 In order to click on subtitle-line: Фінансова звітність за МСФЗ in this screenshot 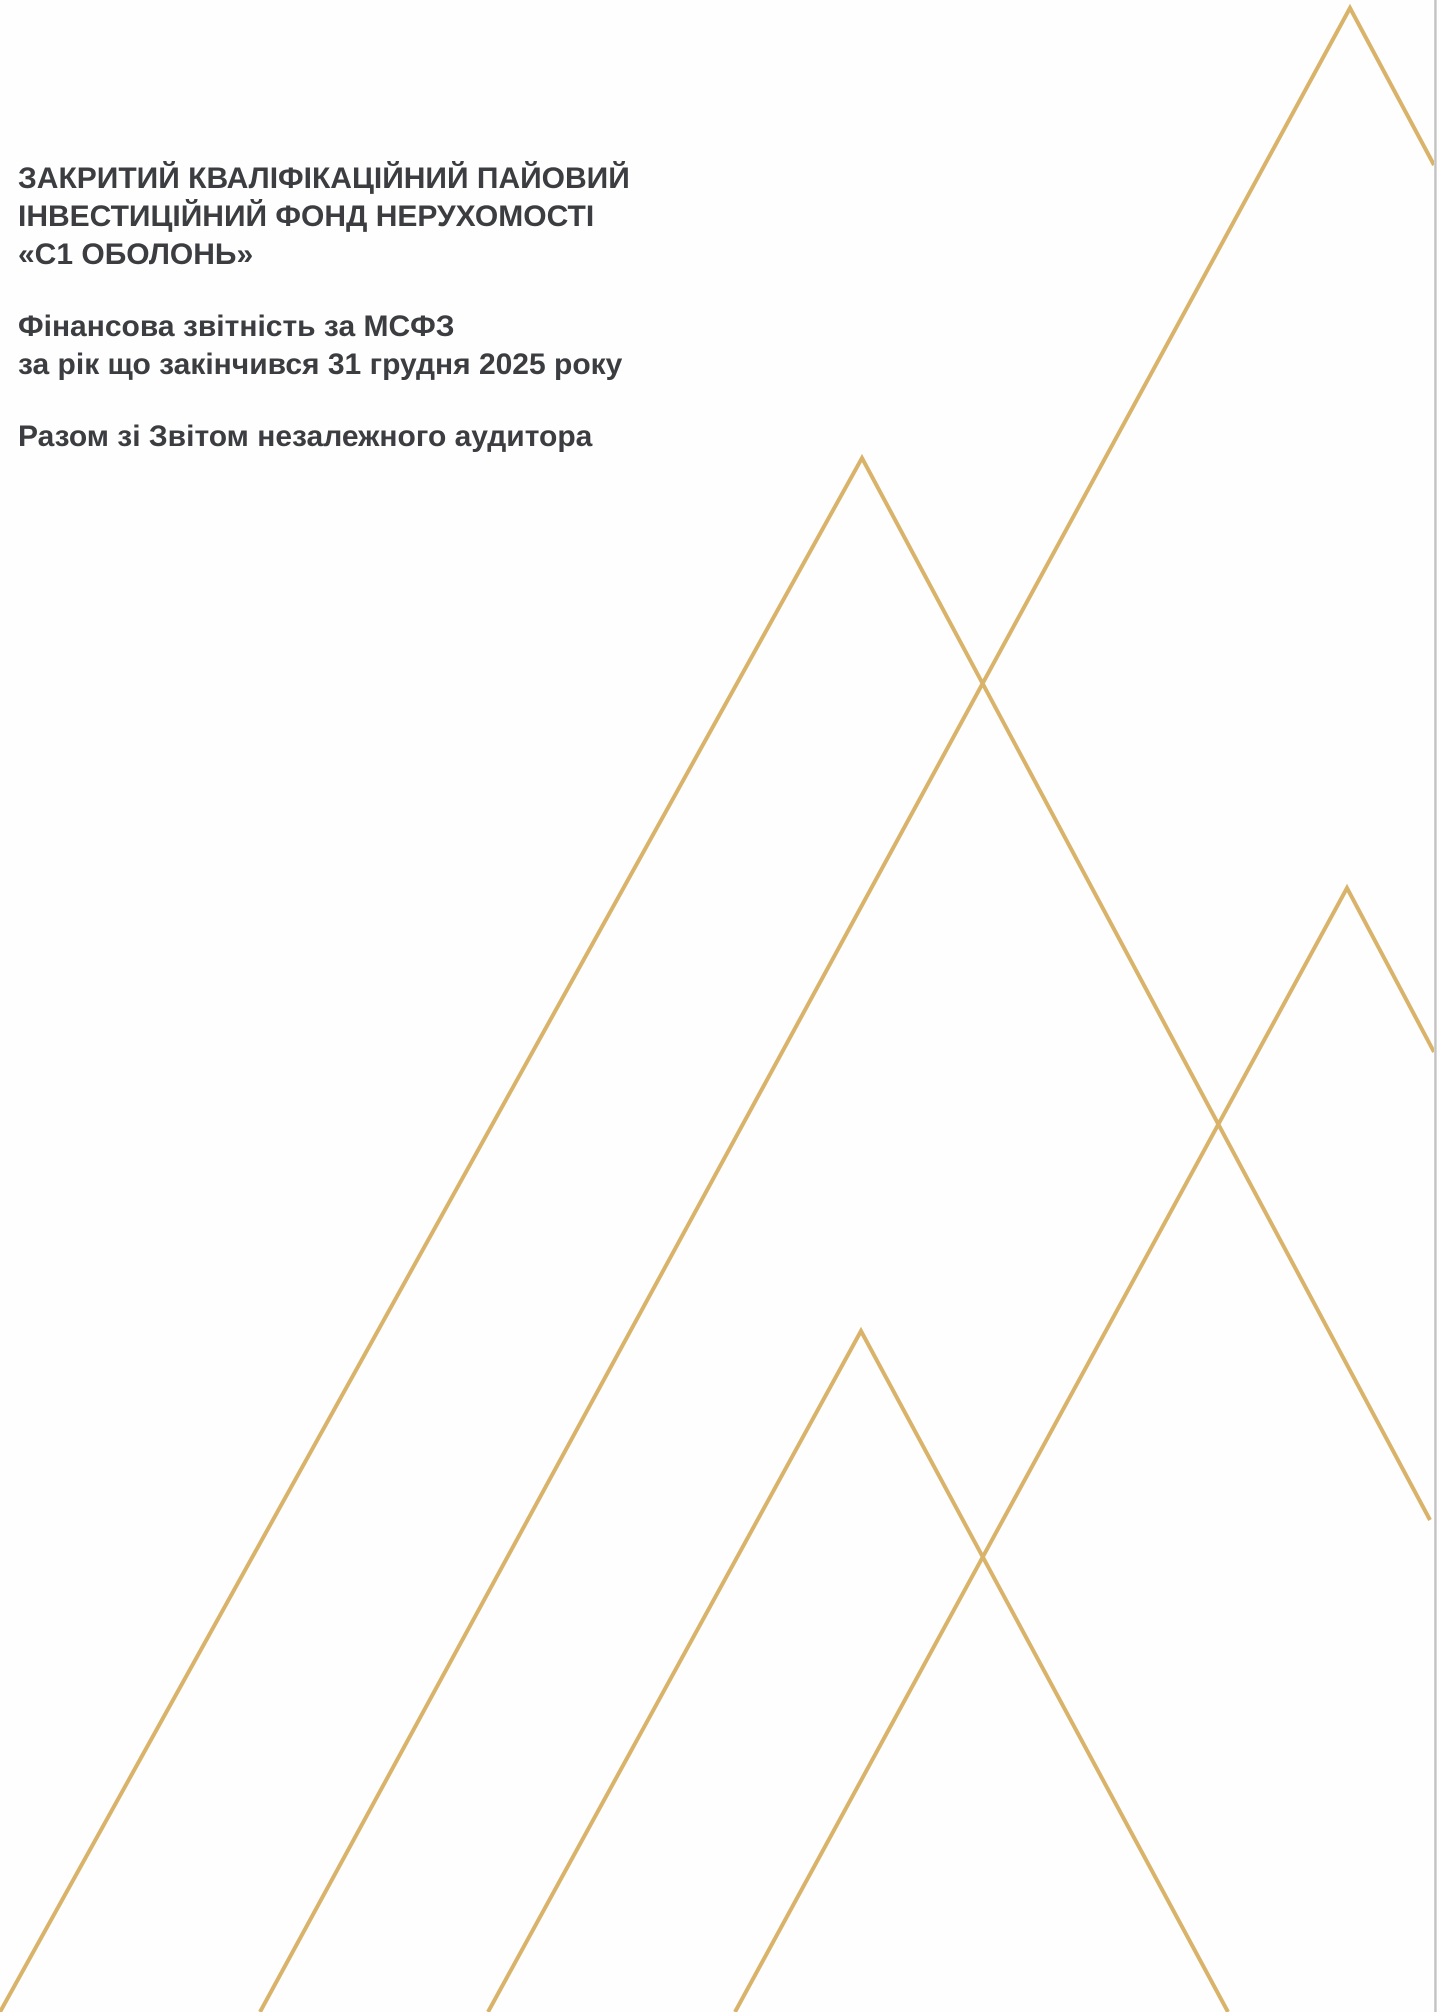, I will do `click(236, 326)`.